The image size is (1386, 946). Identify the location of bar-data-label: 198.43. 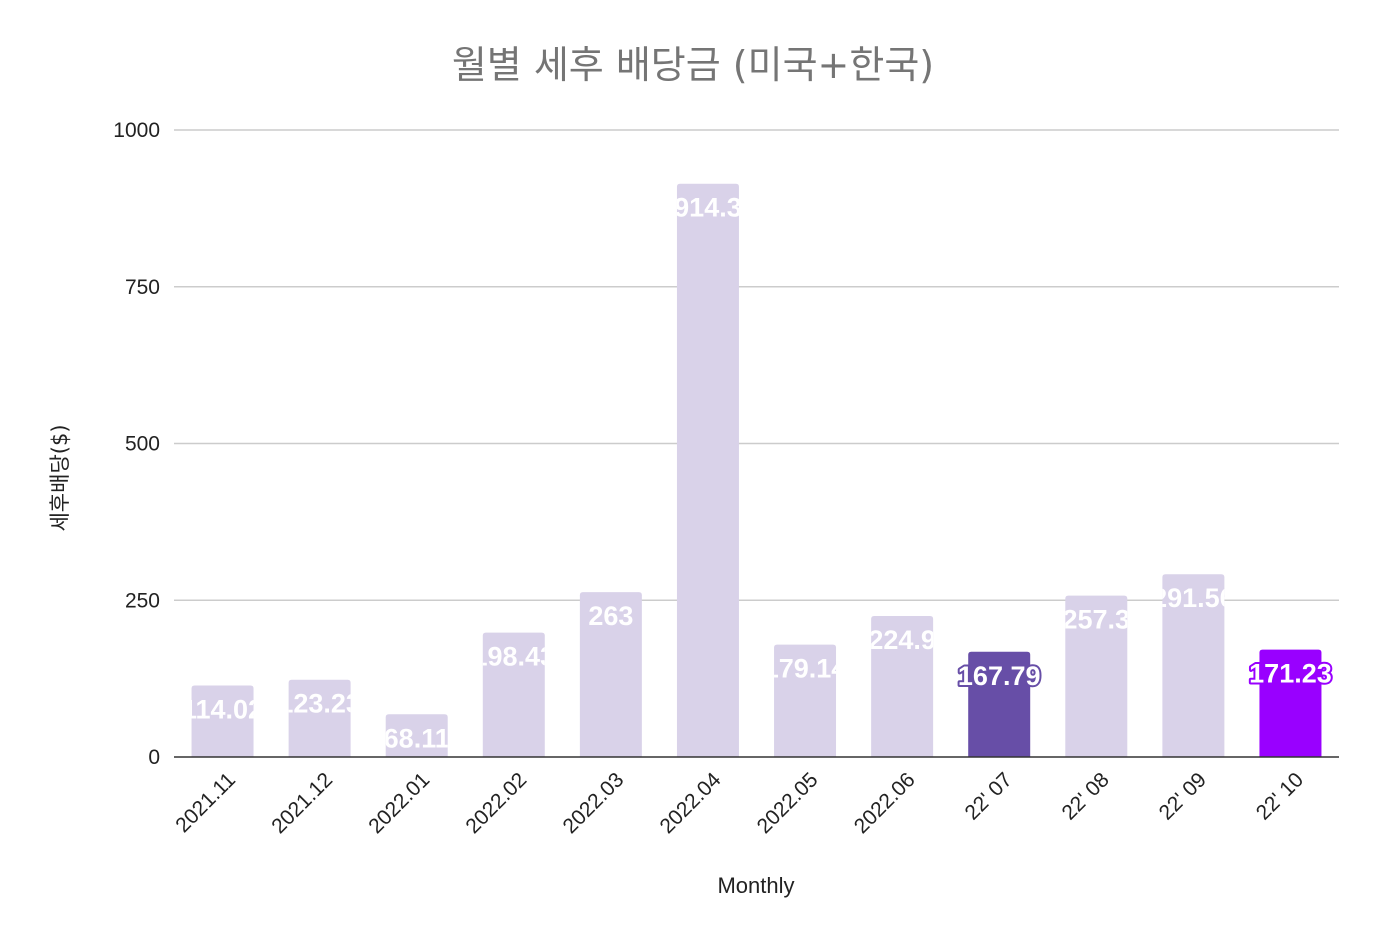
(513, 657).